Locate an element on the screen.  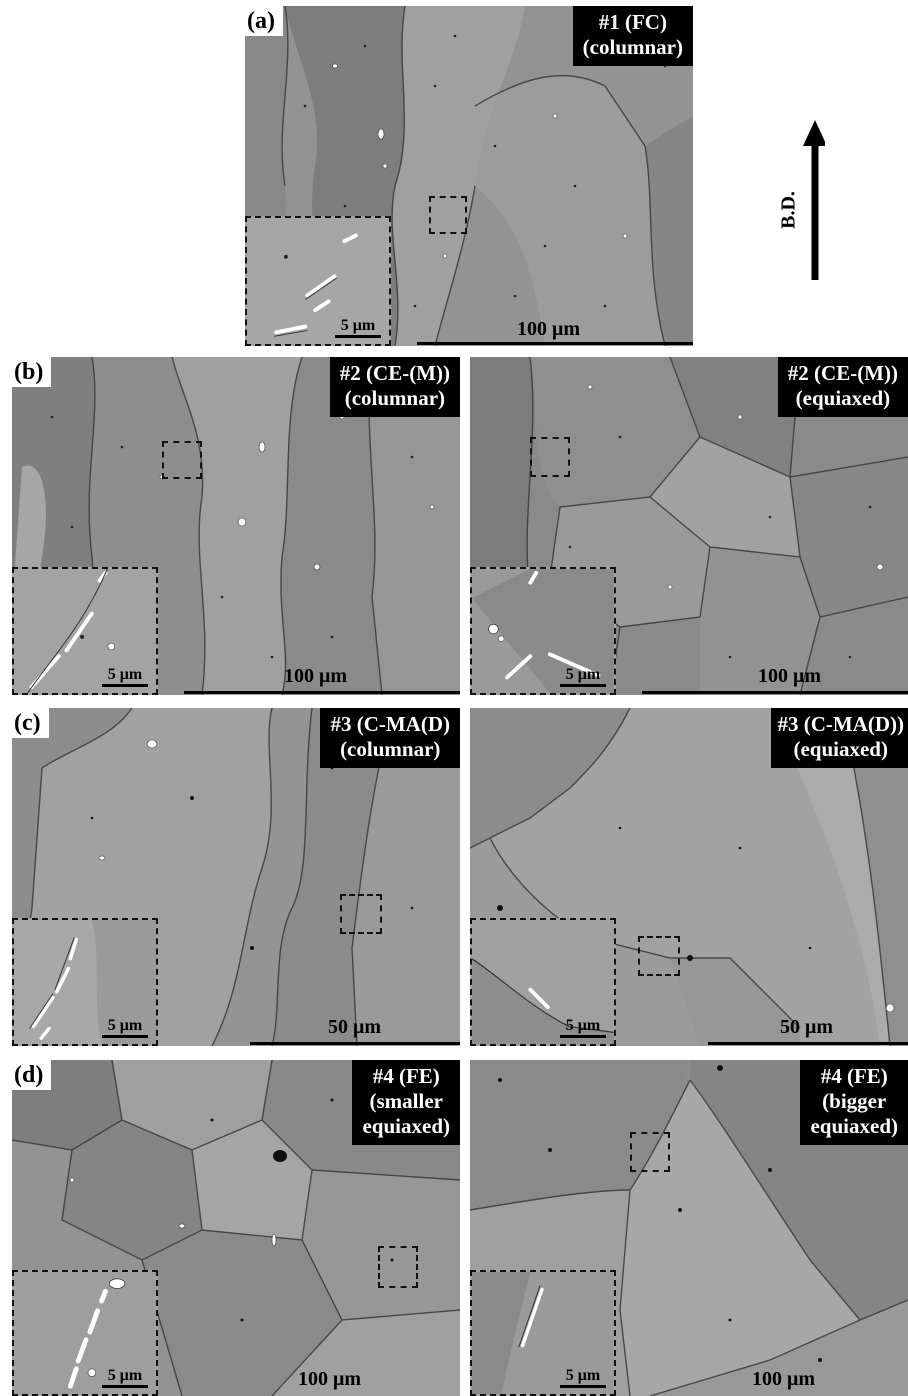
panel-letter: (a) is located at coordinates (264, 21).